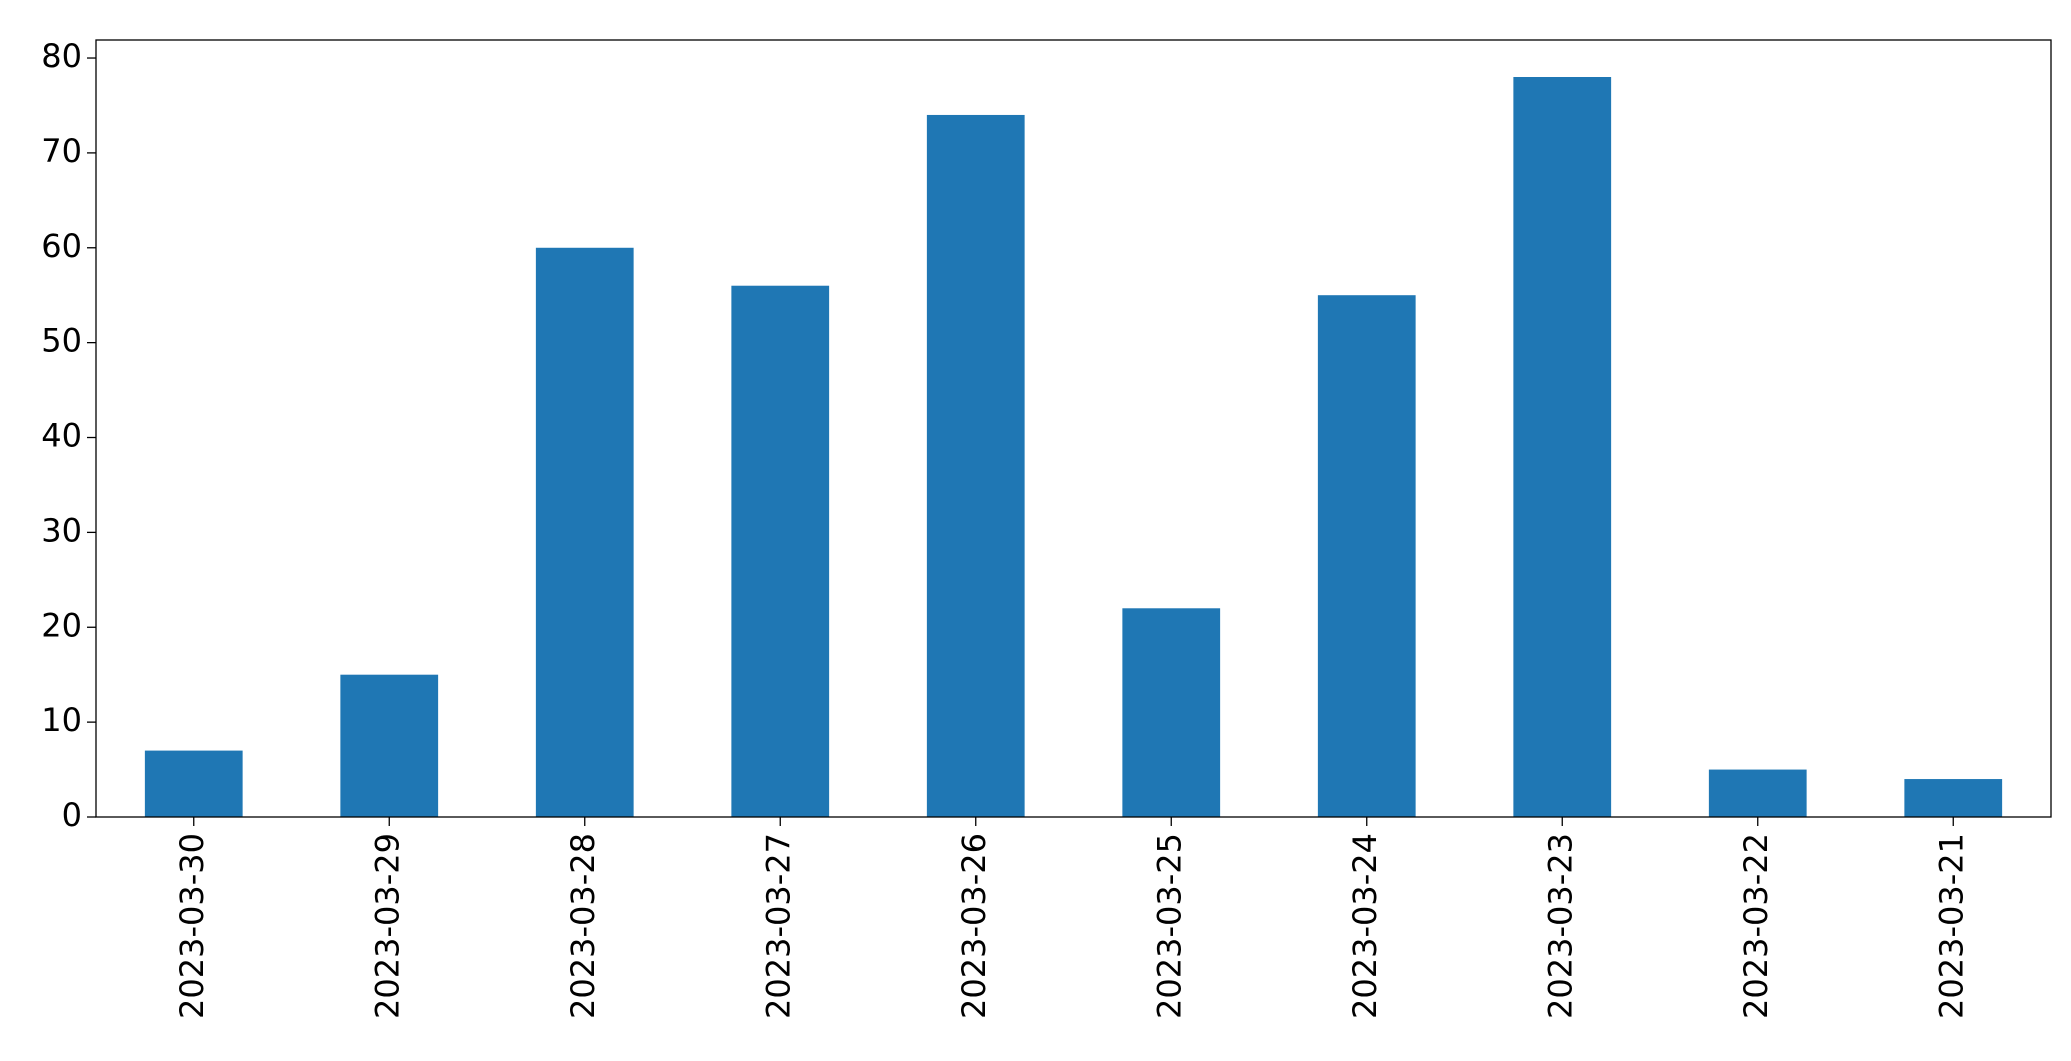  What do you see at coordinates (61, 625) in the screenshot?
I see `y-tick-label: 20` at bounding box center [61, 625].